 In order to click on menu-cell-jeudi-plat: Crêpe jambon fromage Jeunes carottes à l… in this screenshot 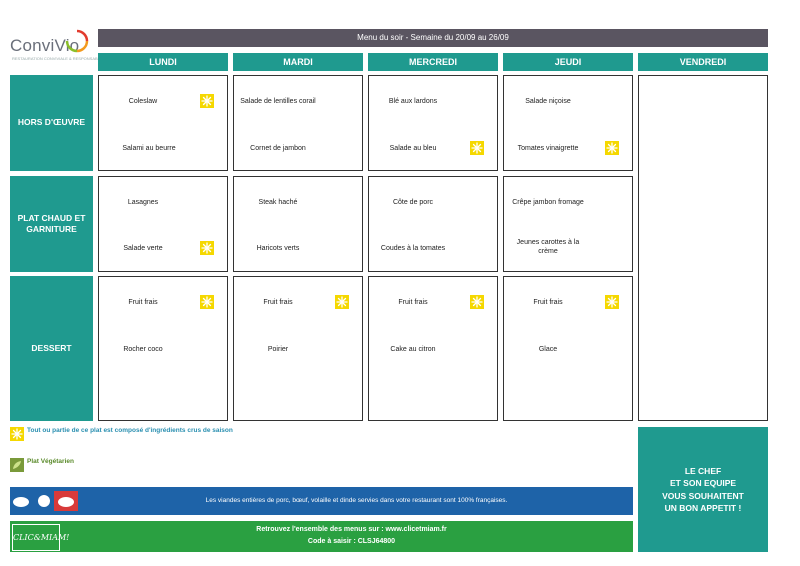, I will do `click(568, 224)`.